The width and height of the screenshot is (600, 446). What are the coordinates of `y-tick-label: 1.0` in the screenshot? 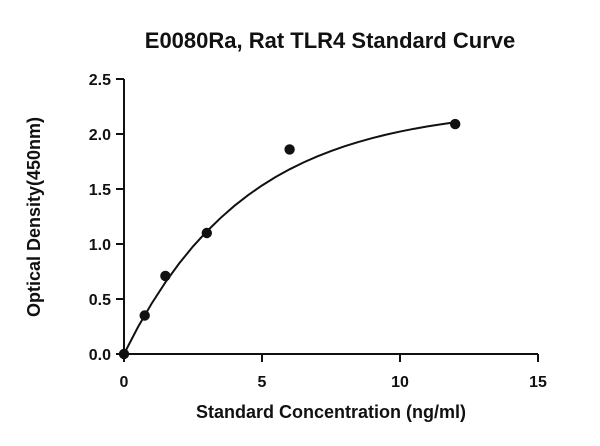 It's located at (100, 245).